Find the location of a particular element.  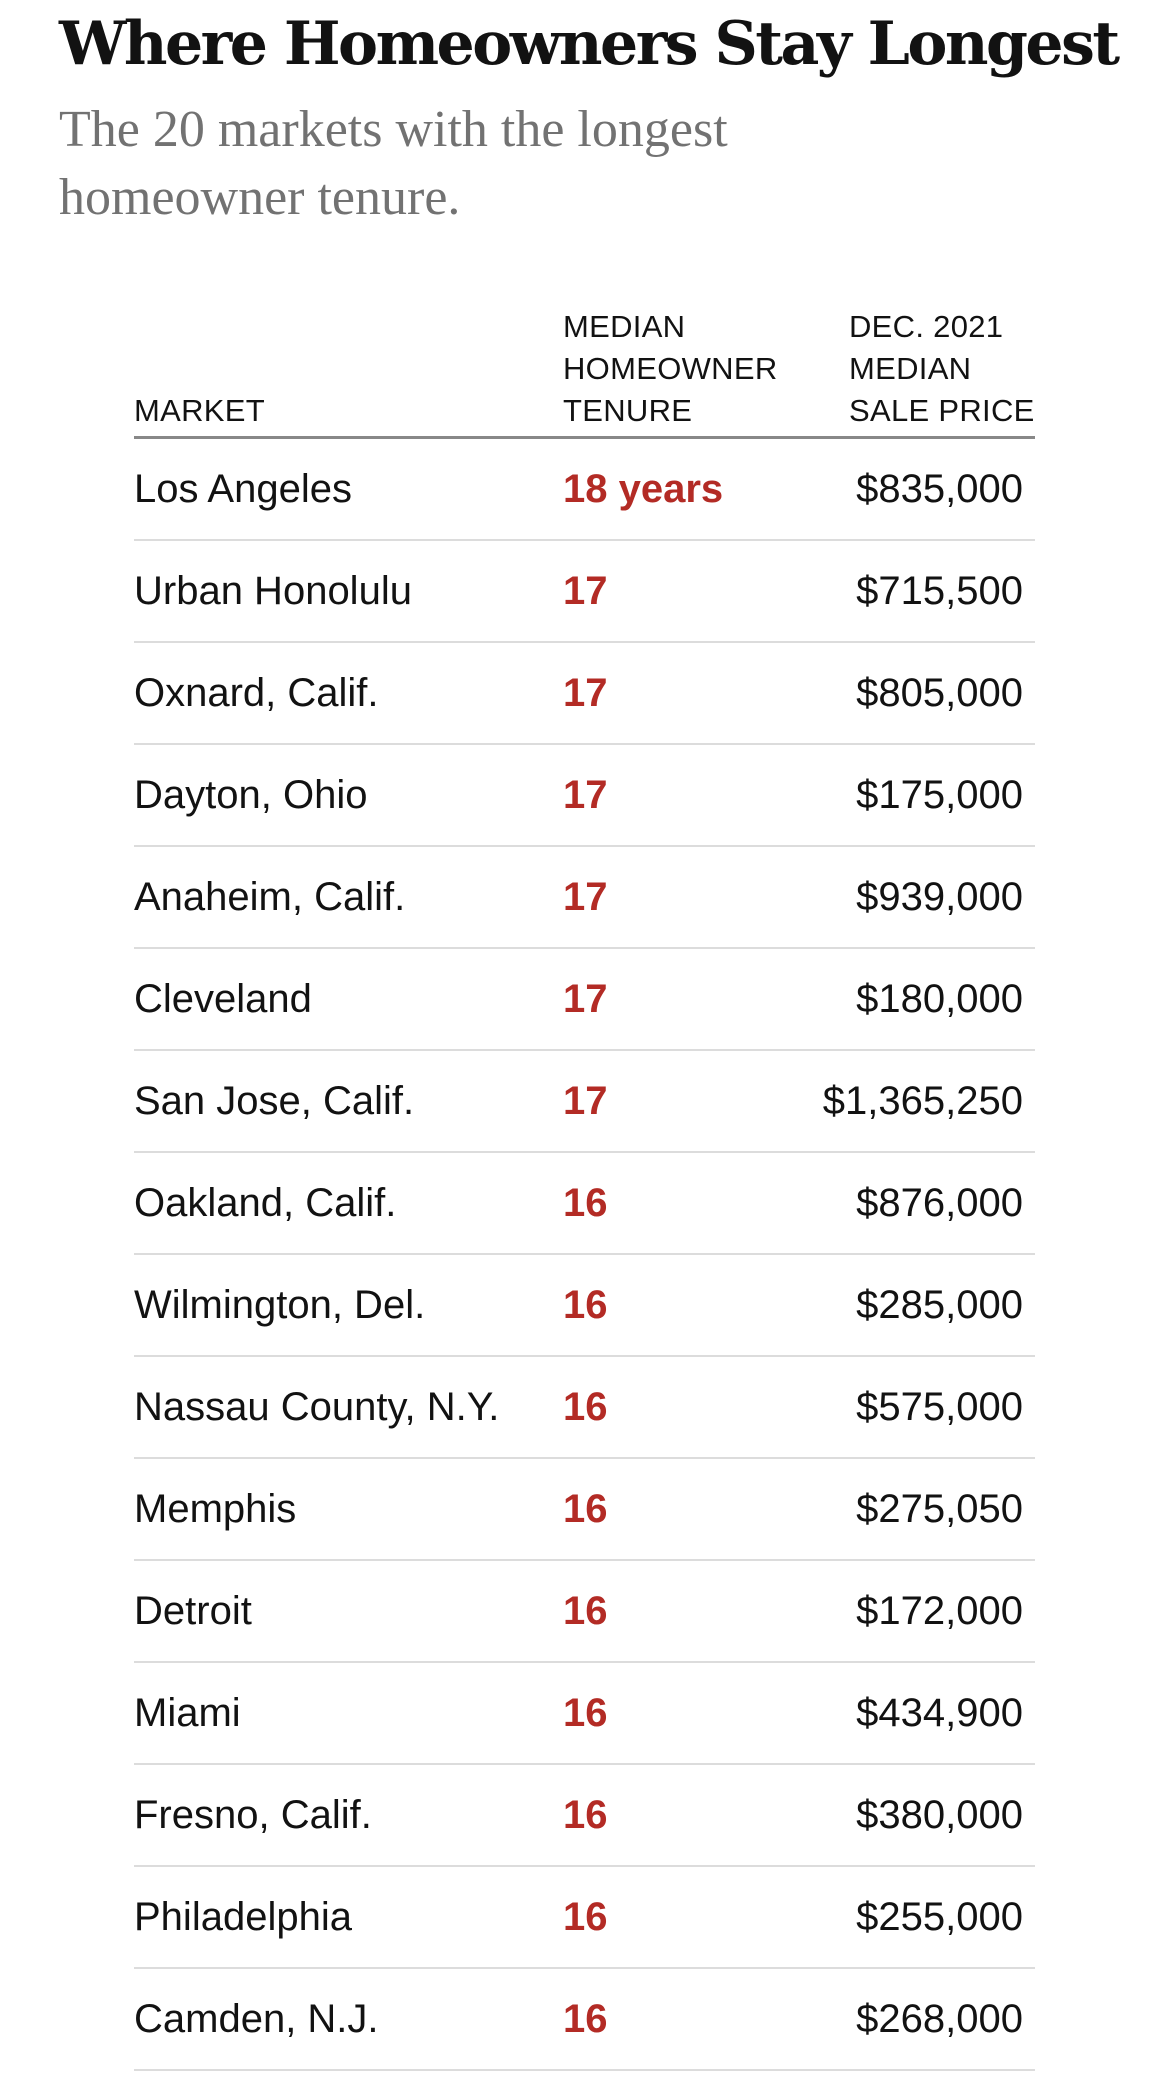

market-cell: Philadelphia is located at coordinates (243, 1917).